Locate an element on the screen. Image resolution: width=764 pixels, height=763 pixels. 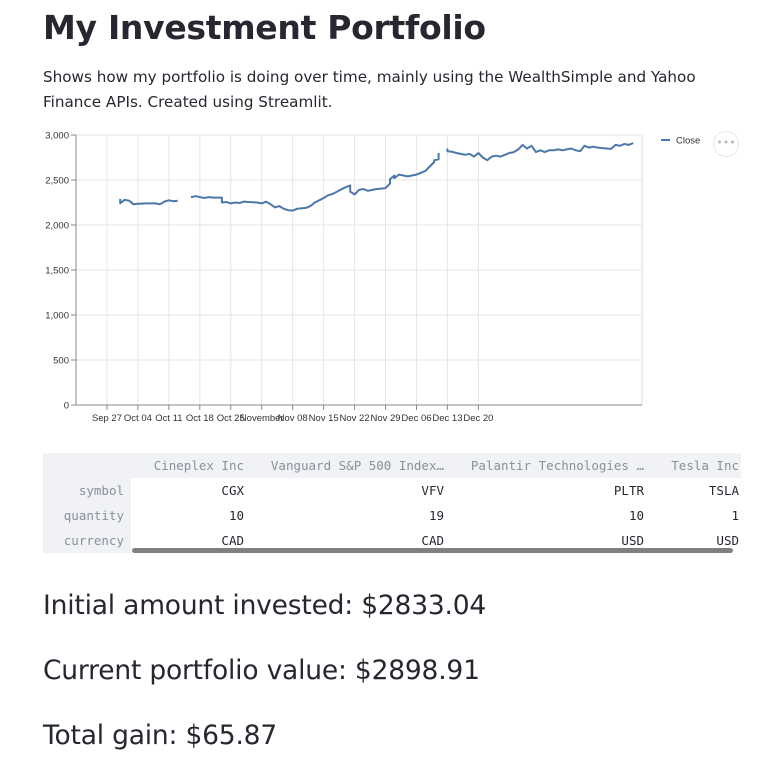
y-tick-label: 500 is located at coordinates (61, 361).